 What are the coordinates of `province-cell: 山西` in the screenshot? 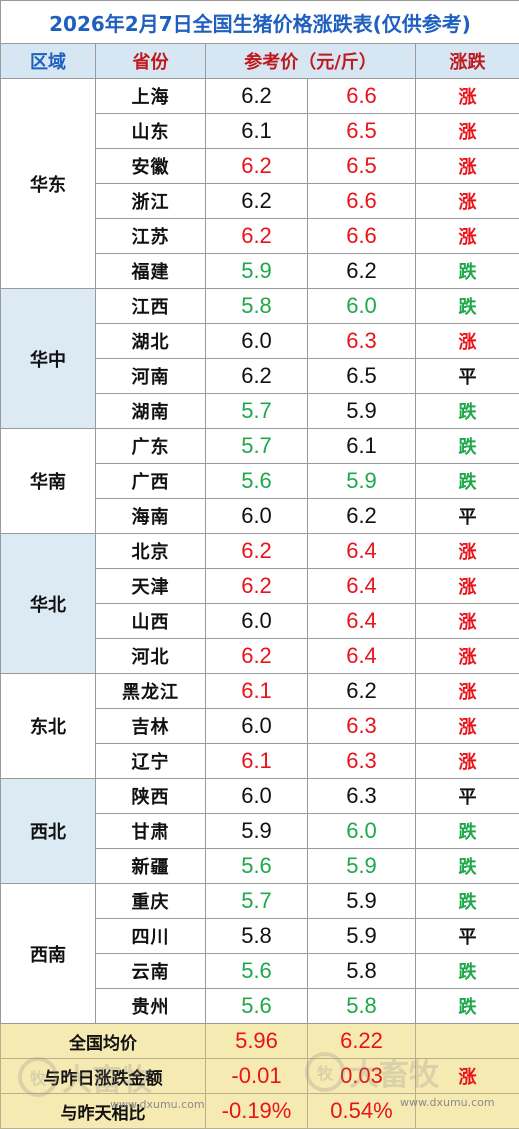 It's located at (150, 621).